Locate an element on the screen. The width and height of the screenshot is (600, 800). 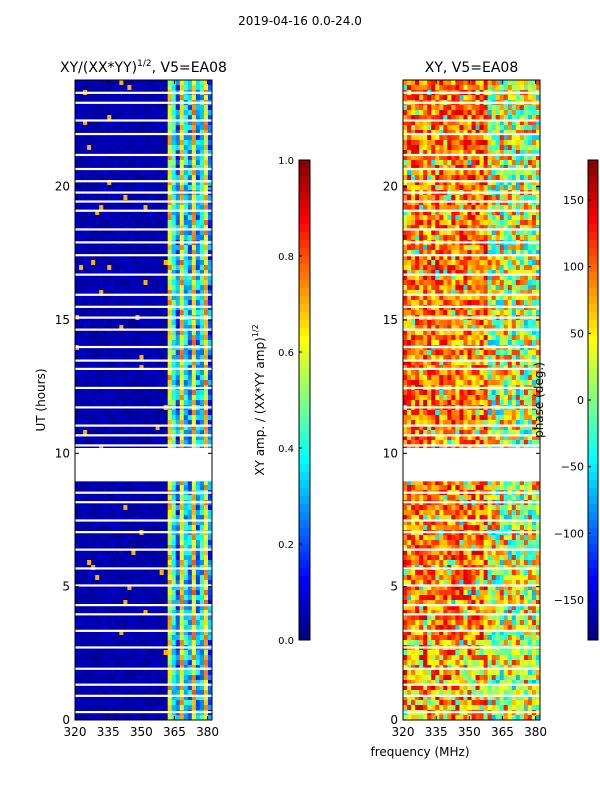
x-axis-label: frequency (MHz) is located at coordinates (419, 752).